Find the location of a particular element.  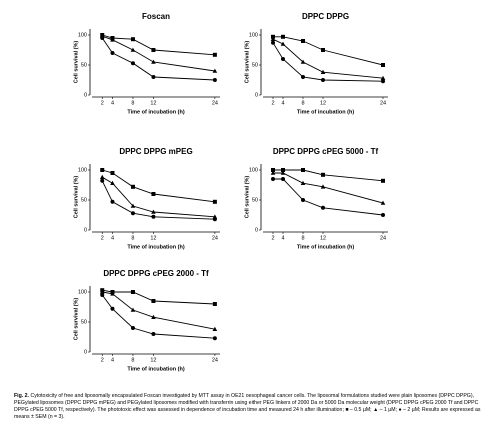

chart-title: DPPC DPPG cPEG 2000 - Tf is located at coordinates (156, 273).